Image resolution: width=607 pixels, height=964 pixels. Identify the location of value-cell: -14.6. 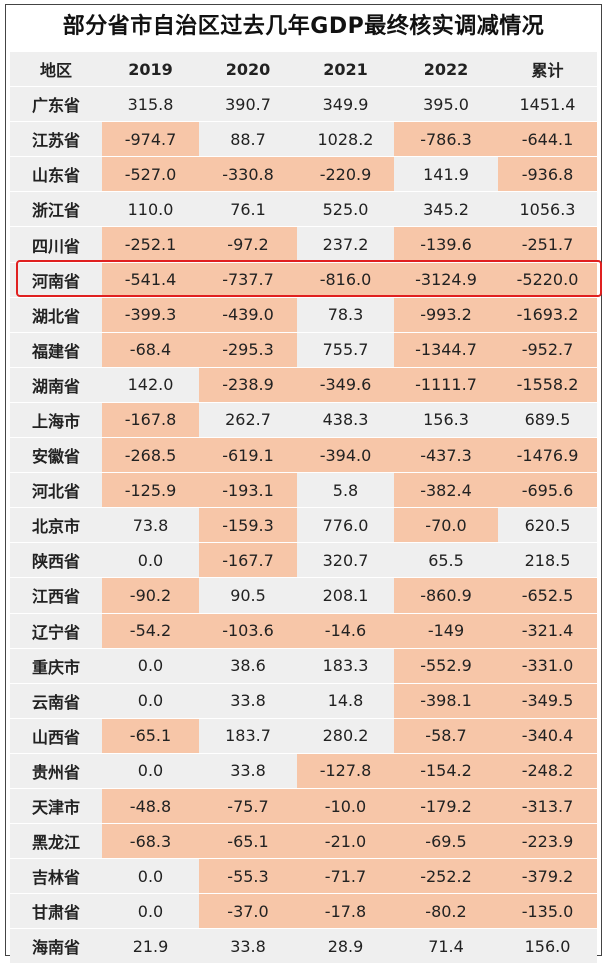
(345, 630).